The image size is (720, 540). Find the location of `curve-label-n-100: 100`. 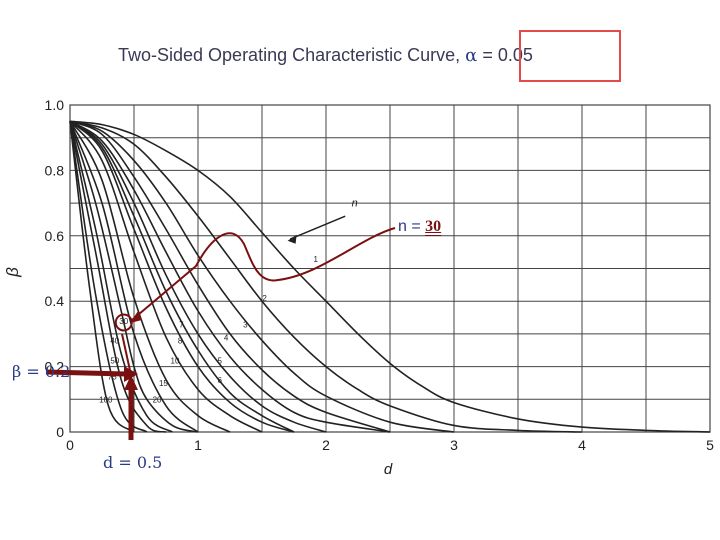

curve-label-n-100: 100 is located at coordinates (106, 400).